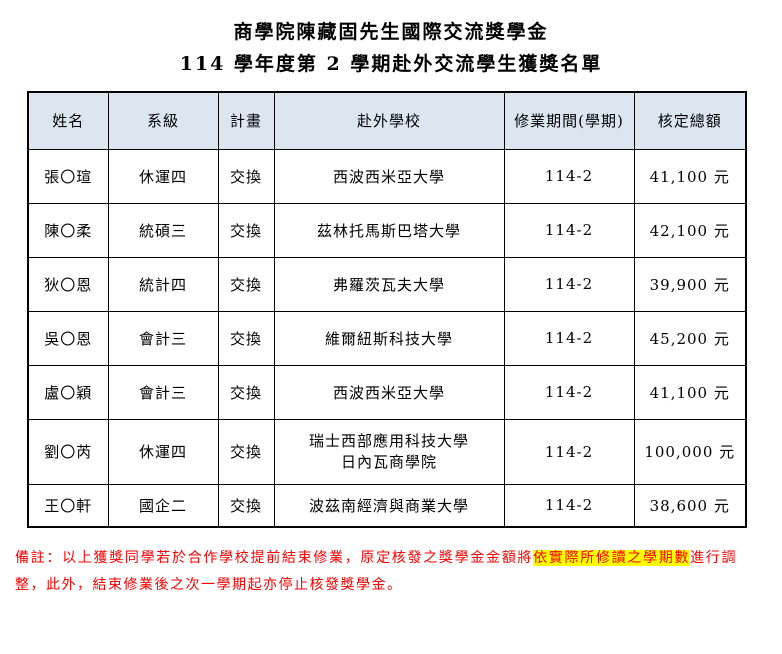 Image resolution: width=782 pixels, height=654 pixels. I want to click on cell-dept: 統碩三, so click(163, 230).